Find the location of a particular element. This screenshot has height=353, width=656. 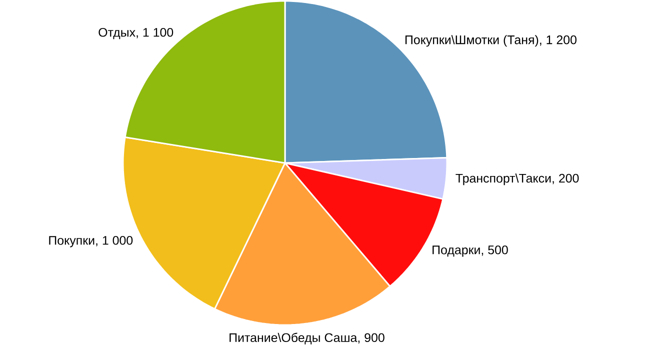

slice-label: Покупки\Шмотки (Таня), 1 200 is located at coordinates (490, 41).